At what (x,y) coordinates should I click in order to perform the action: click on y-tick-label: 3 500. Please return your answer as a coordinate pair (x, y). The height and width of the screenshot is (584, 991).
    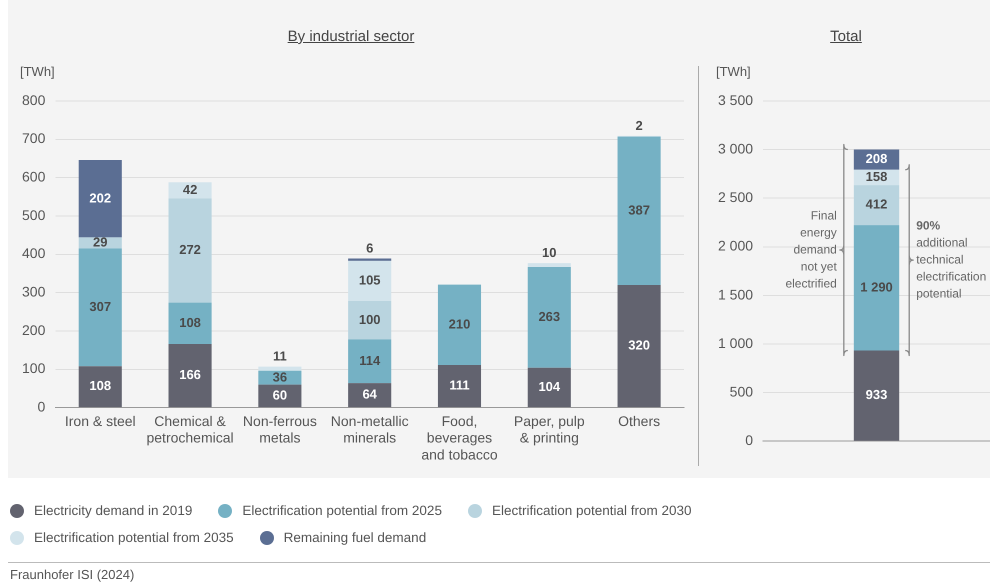
    Looking at the image, I should click on (736, 100).